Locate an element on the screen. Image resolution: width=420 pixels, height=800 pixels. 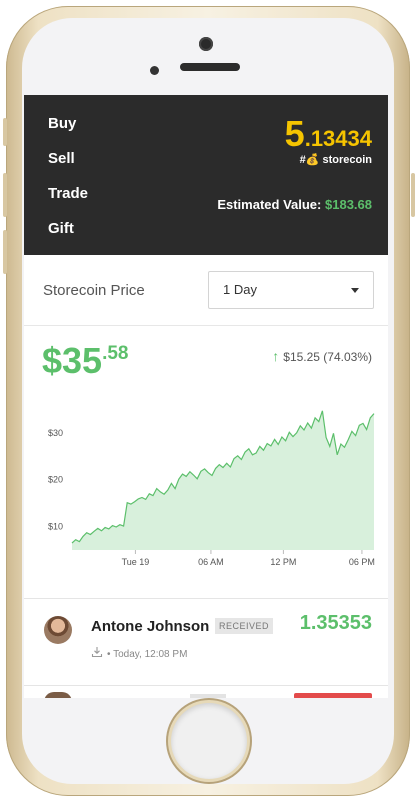
menu-gift: Gift is located at coordinates (61, 228).